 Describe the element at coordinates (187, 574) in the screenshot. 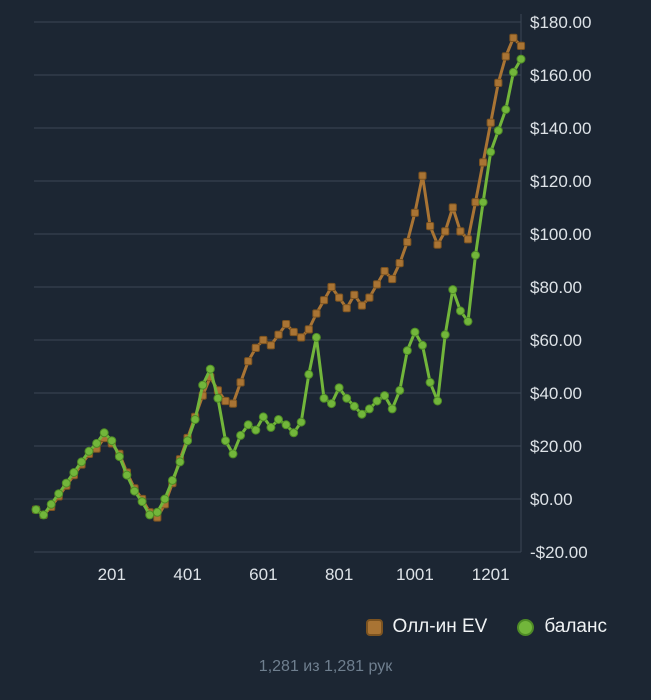

I see `x-tick-label: 401` at that location.